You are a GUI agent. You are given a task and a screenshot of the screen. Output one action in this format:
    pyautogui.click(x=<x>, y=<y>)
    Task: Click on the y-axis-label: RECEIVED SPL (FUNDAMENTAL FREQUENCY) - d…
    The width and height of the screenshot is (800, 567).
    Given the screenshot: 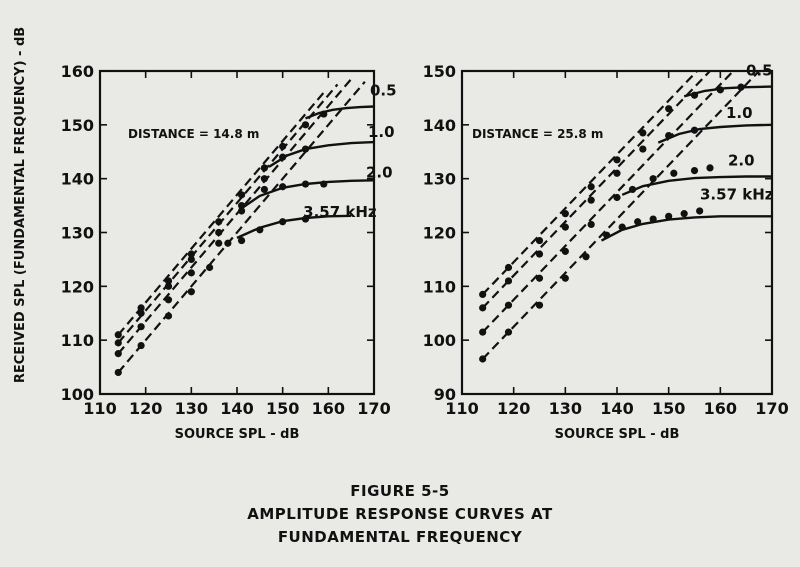 What is the action you would take?
    pyautogui.click(x=20, y=205)
    